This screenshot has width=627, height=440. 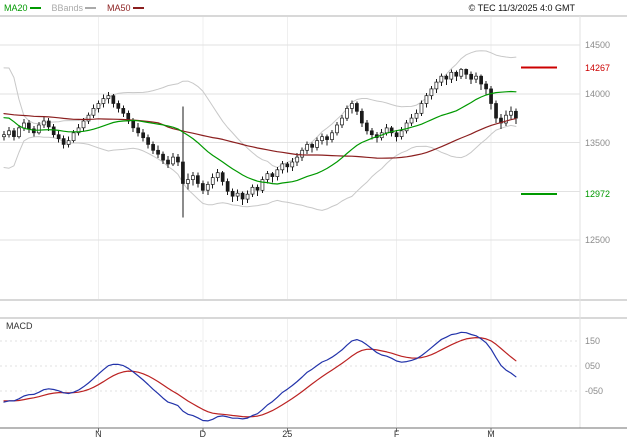 I want to click on price-axis-label-12500: 12500, so click(x=598, y=240).